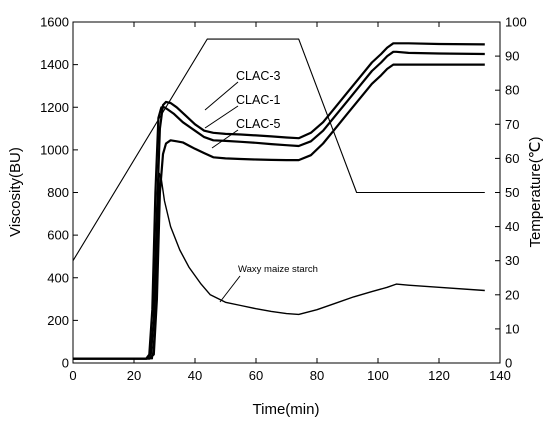 The height and width of the screenshot is (427, 550). I want to click on y-tick-label: 400, so click(58, 277).